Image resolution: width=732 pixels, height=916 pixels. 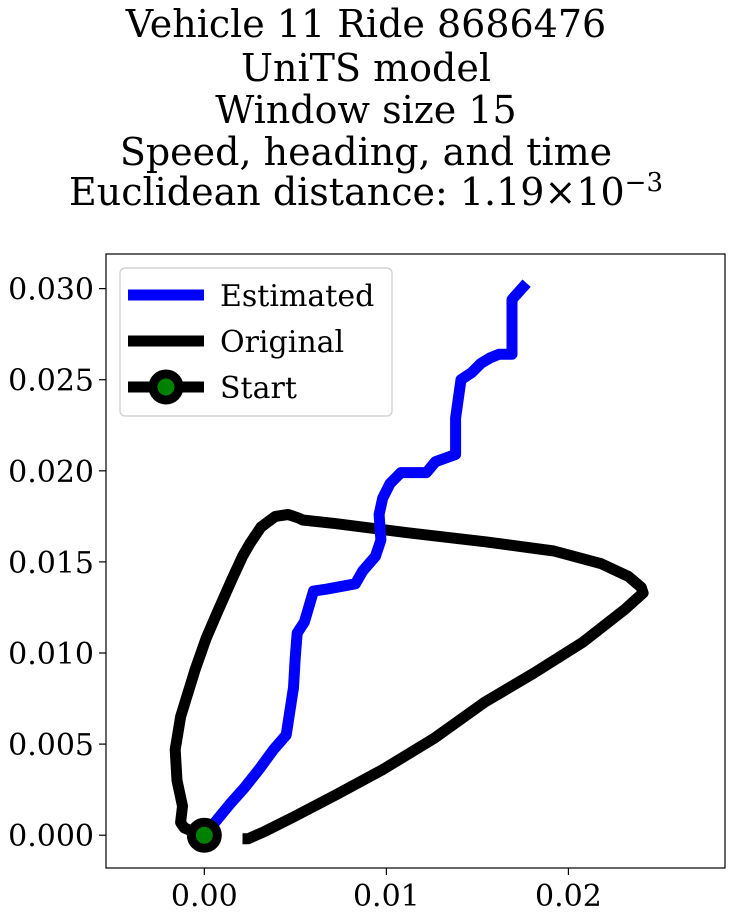 What do you see at coordinates (366, 110) in the screenshot?
I see `title-line-3: Window size 15` at bounding box center [366, 110].